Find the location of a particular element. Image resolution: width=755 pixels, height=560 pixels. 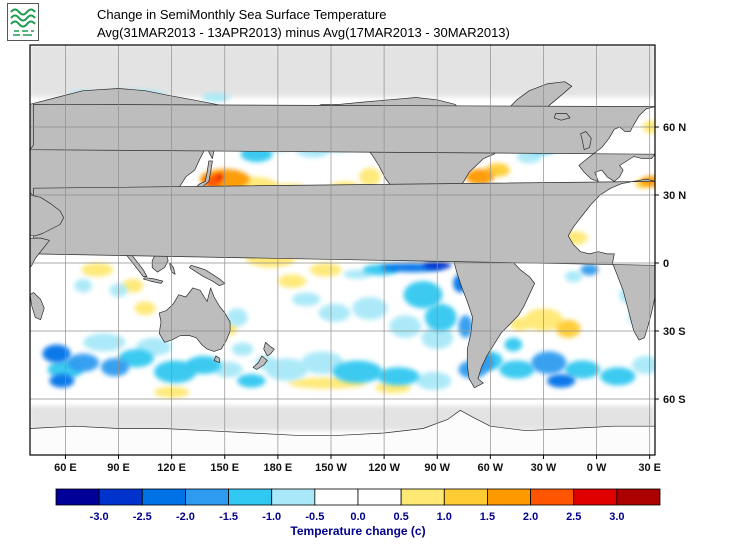

lon-axis-label: 0 W is located at coordinates (597, 468).